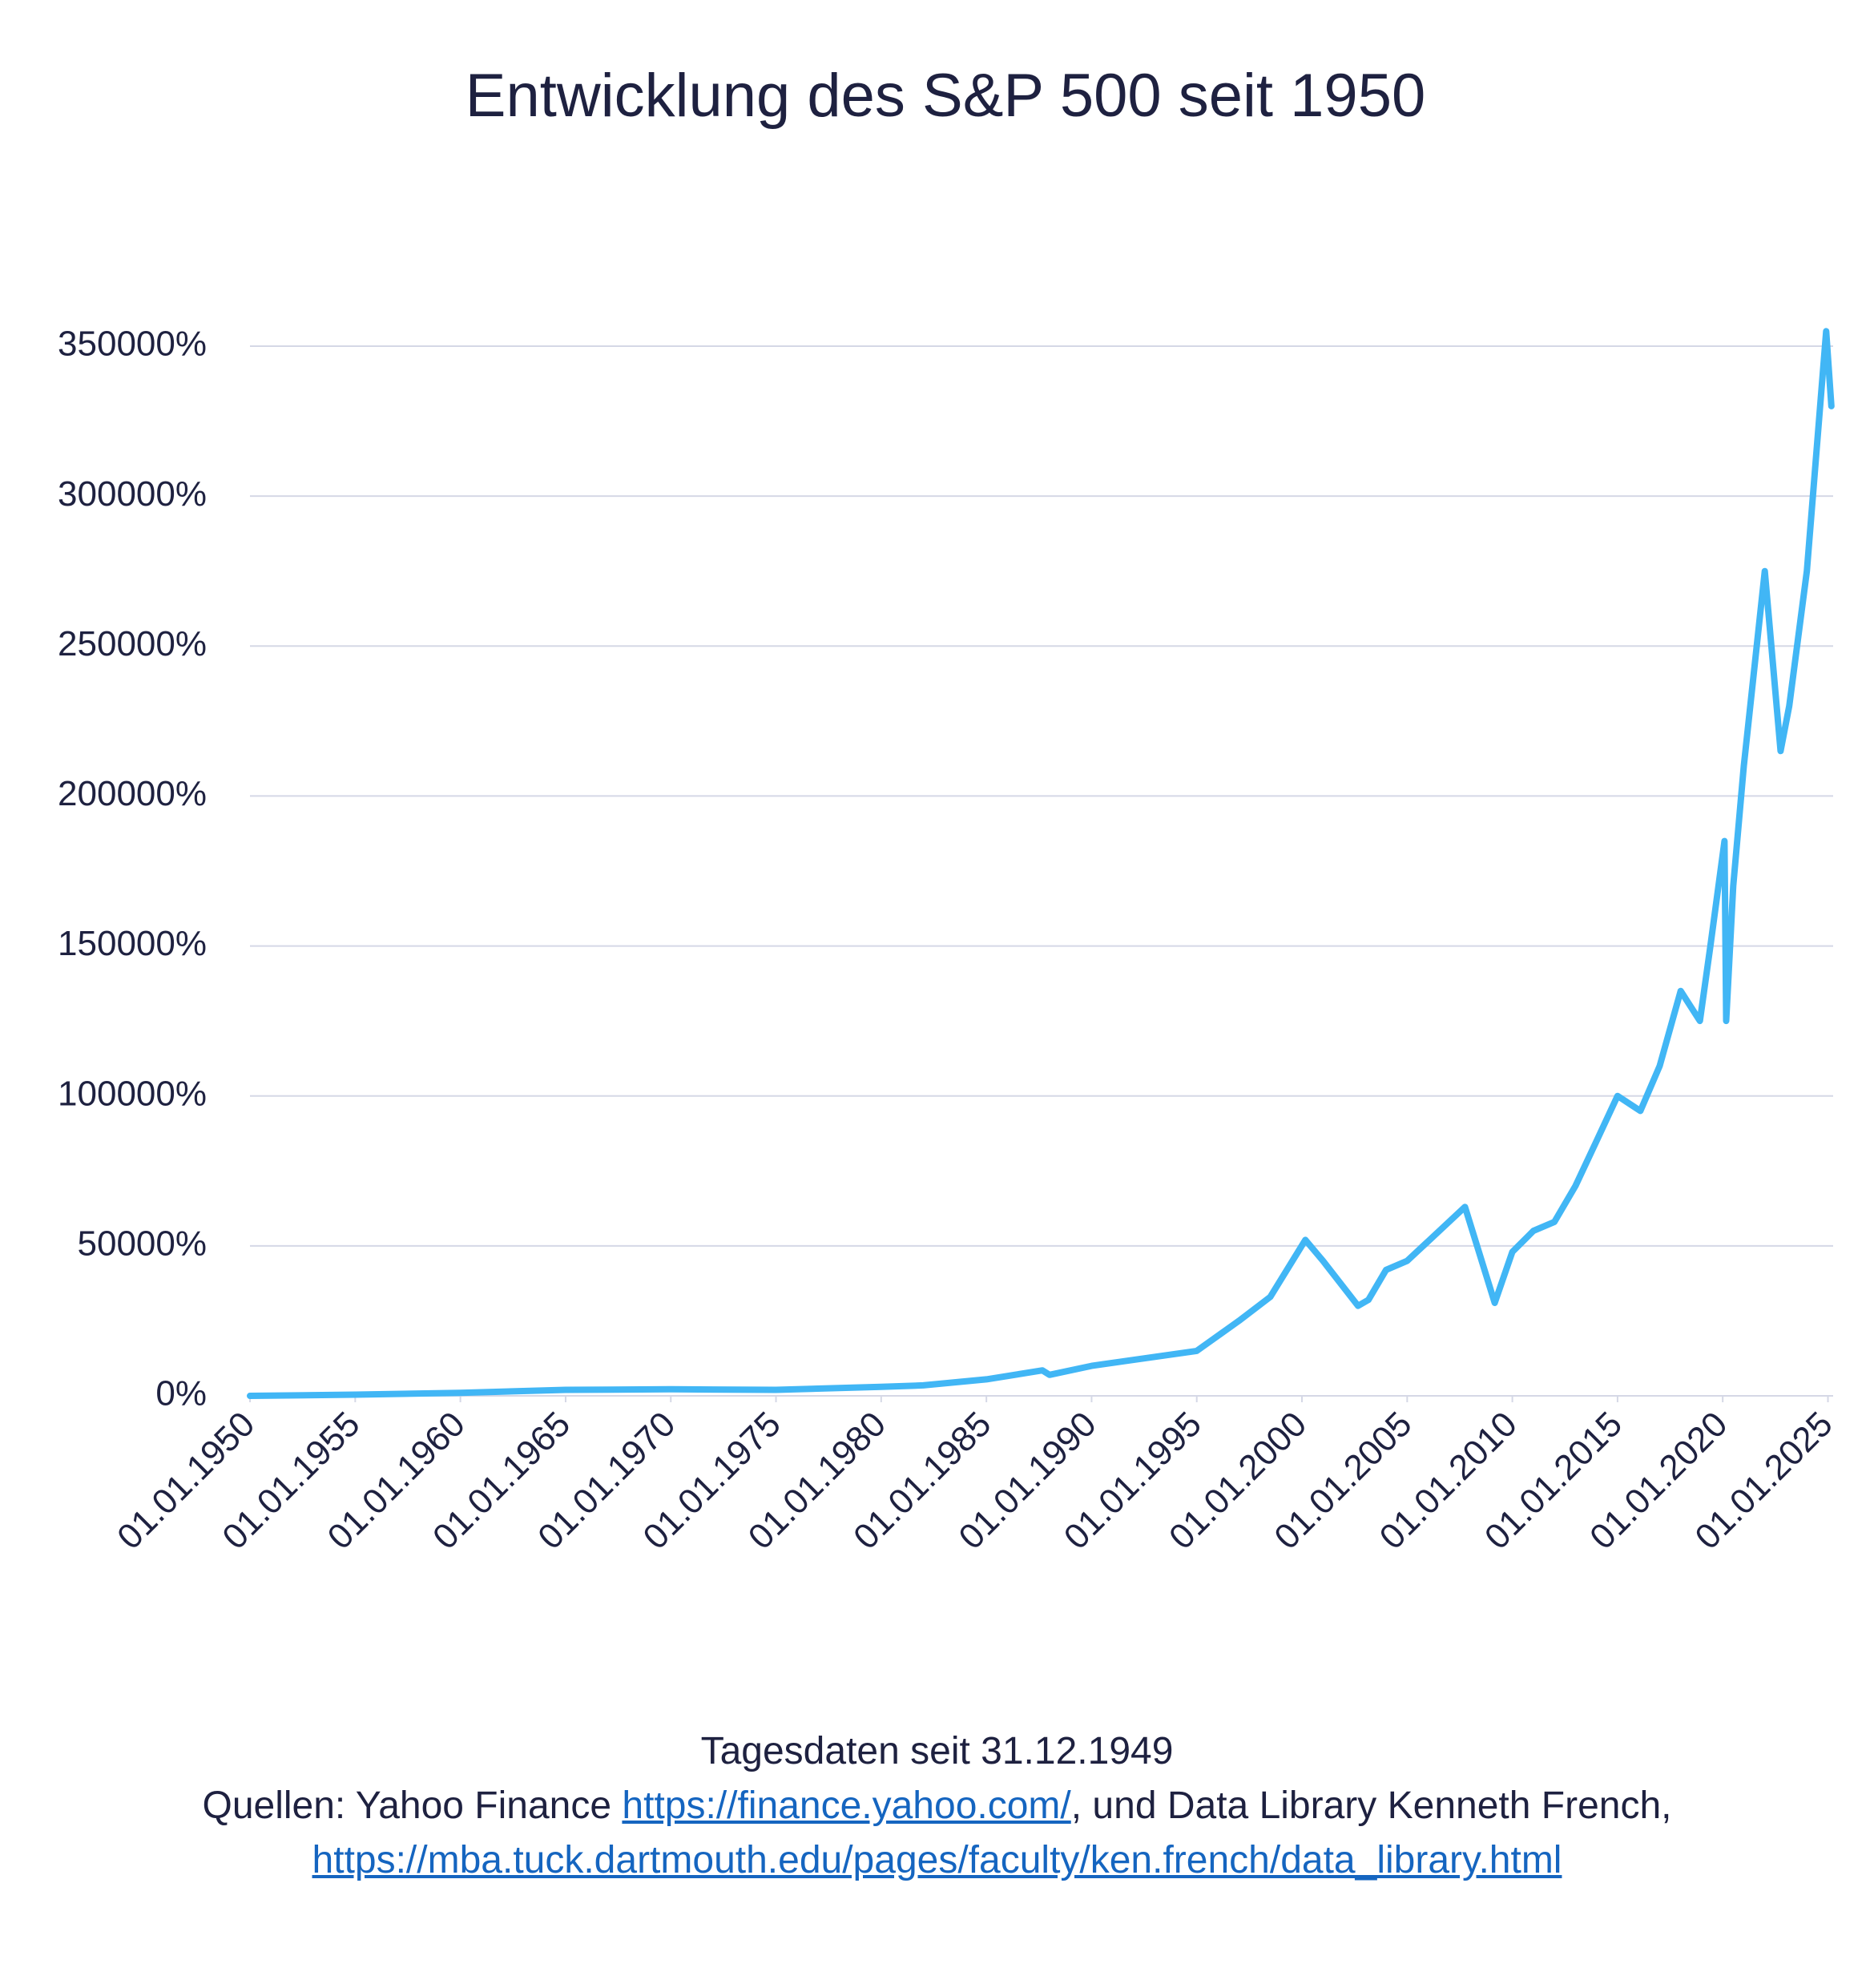  Describe the element at coordinates (407, 1806) in the screenshot. I see `footer-text: Quellen: Yahoo Finance` at that location.